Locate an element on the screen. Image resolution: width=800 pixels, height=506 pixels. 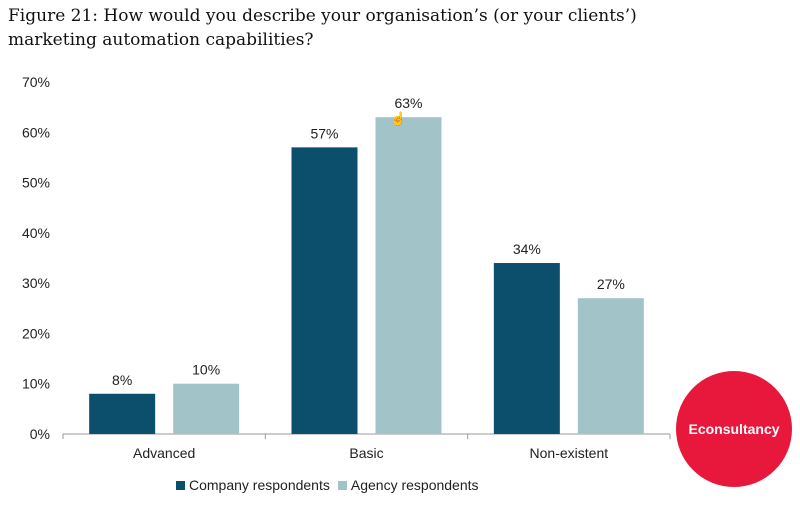
data-label: 27% is located at coordinates (611, 284).